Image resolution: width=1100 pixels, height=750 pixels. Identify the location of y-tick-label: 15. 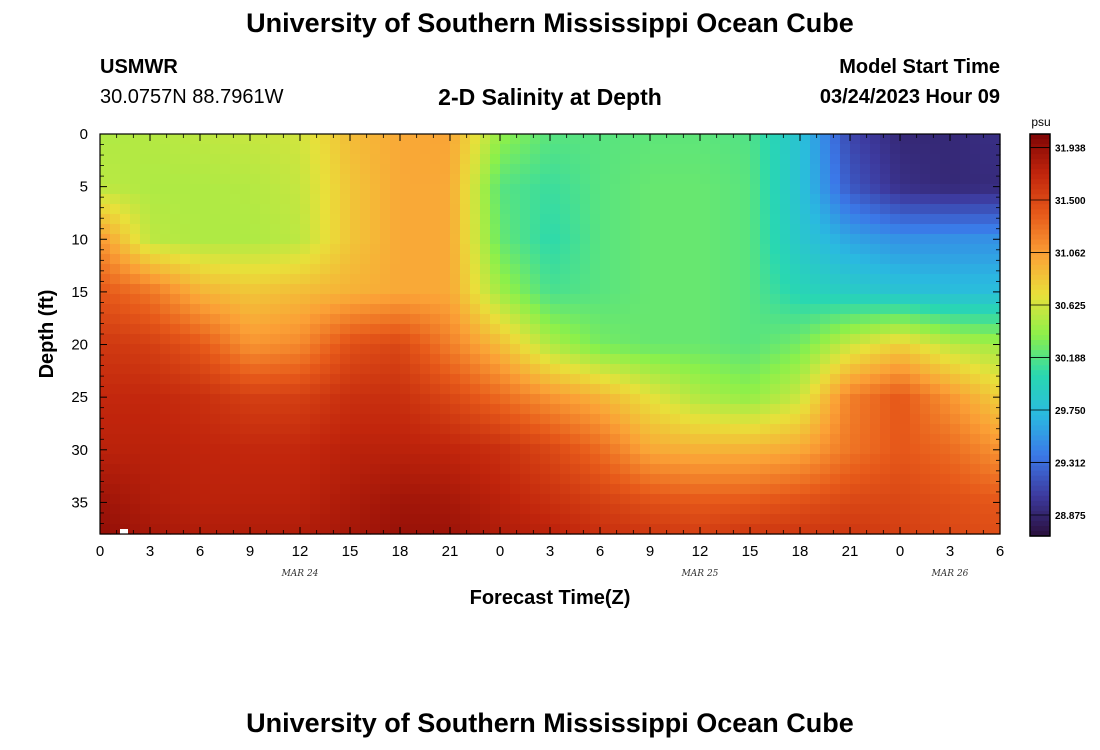
(79, 292).